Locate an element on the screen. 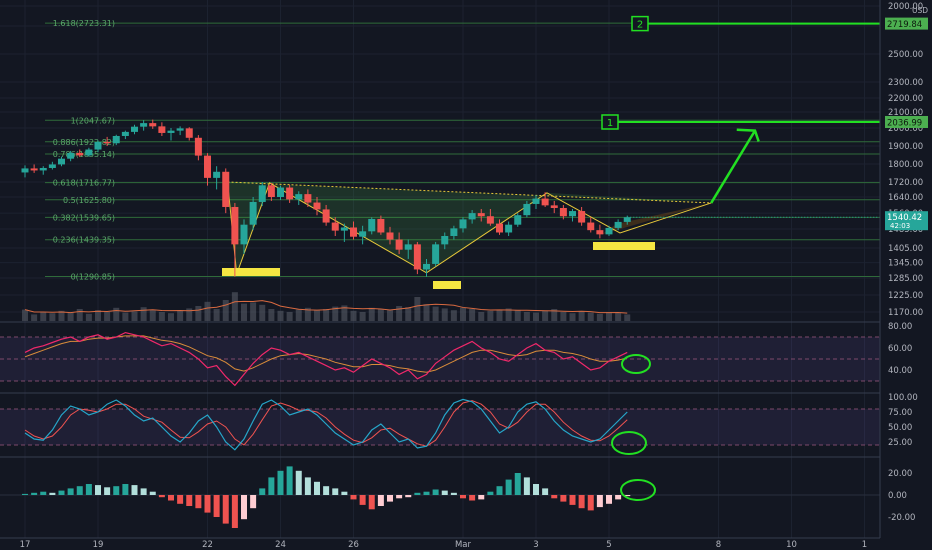 The height and width of the screenshot is (550, 932). fib-level-label: 0.236(1439.35) is located at coordinates (84, 240).